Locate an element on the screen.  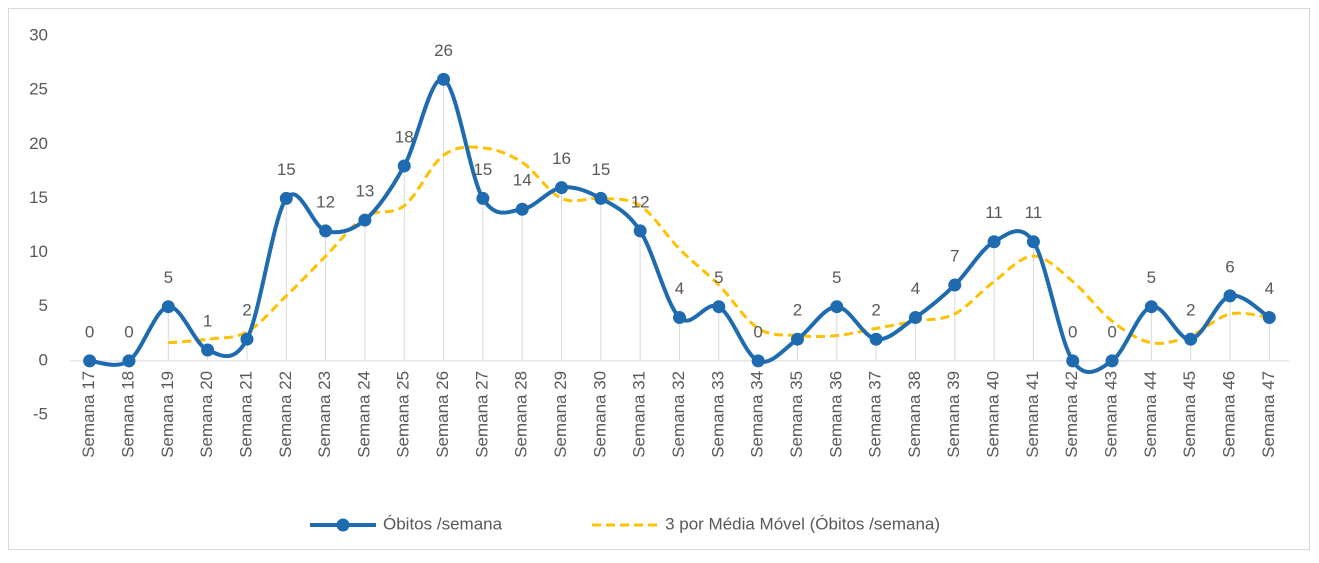
y-tick-label: 30 is located at coordinates (38, 34).